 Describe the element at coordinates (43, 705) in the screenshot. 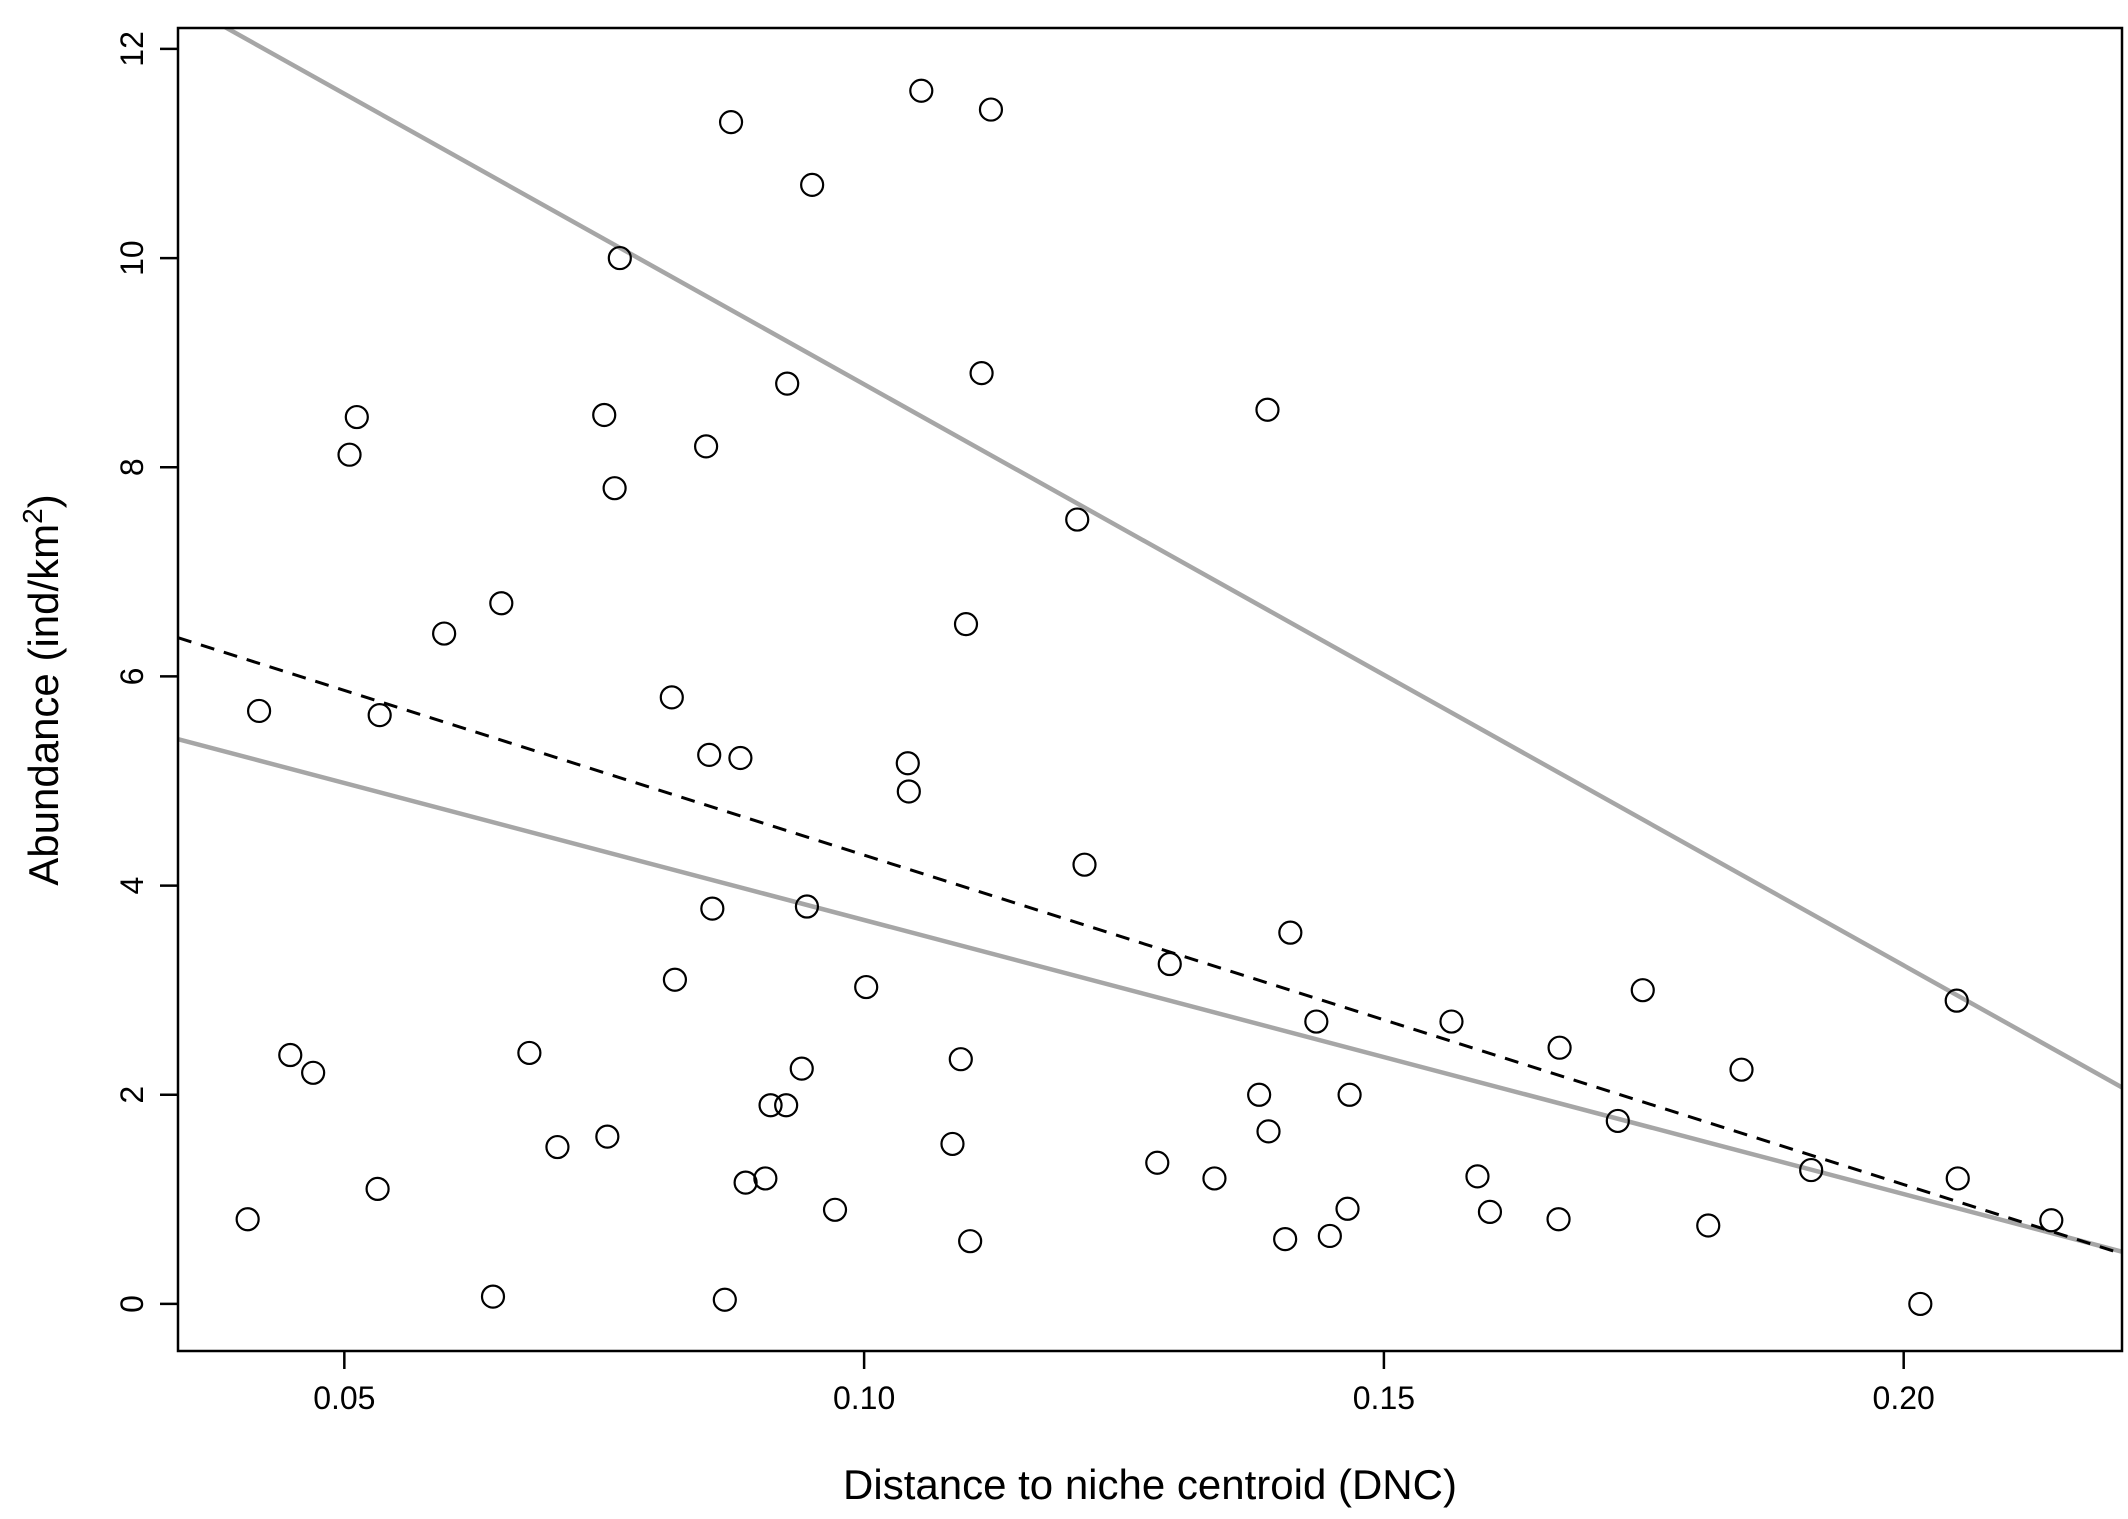

I see `y-axis-title-main: Abundance (ind/km` at that location.